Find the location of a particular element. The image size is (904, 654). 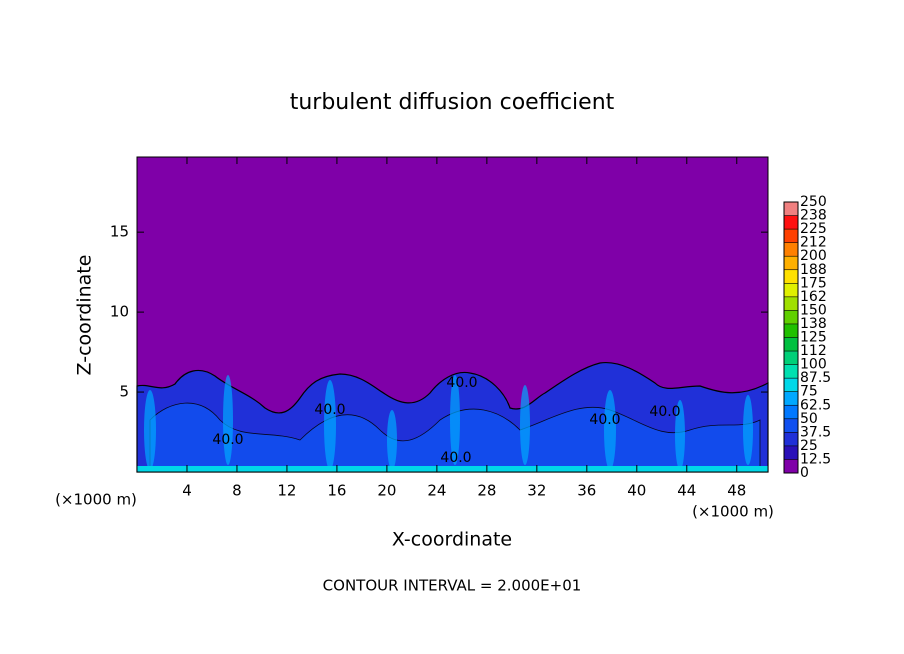

colorbar-label: 62.5 is located at coordinates (815, 405).